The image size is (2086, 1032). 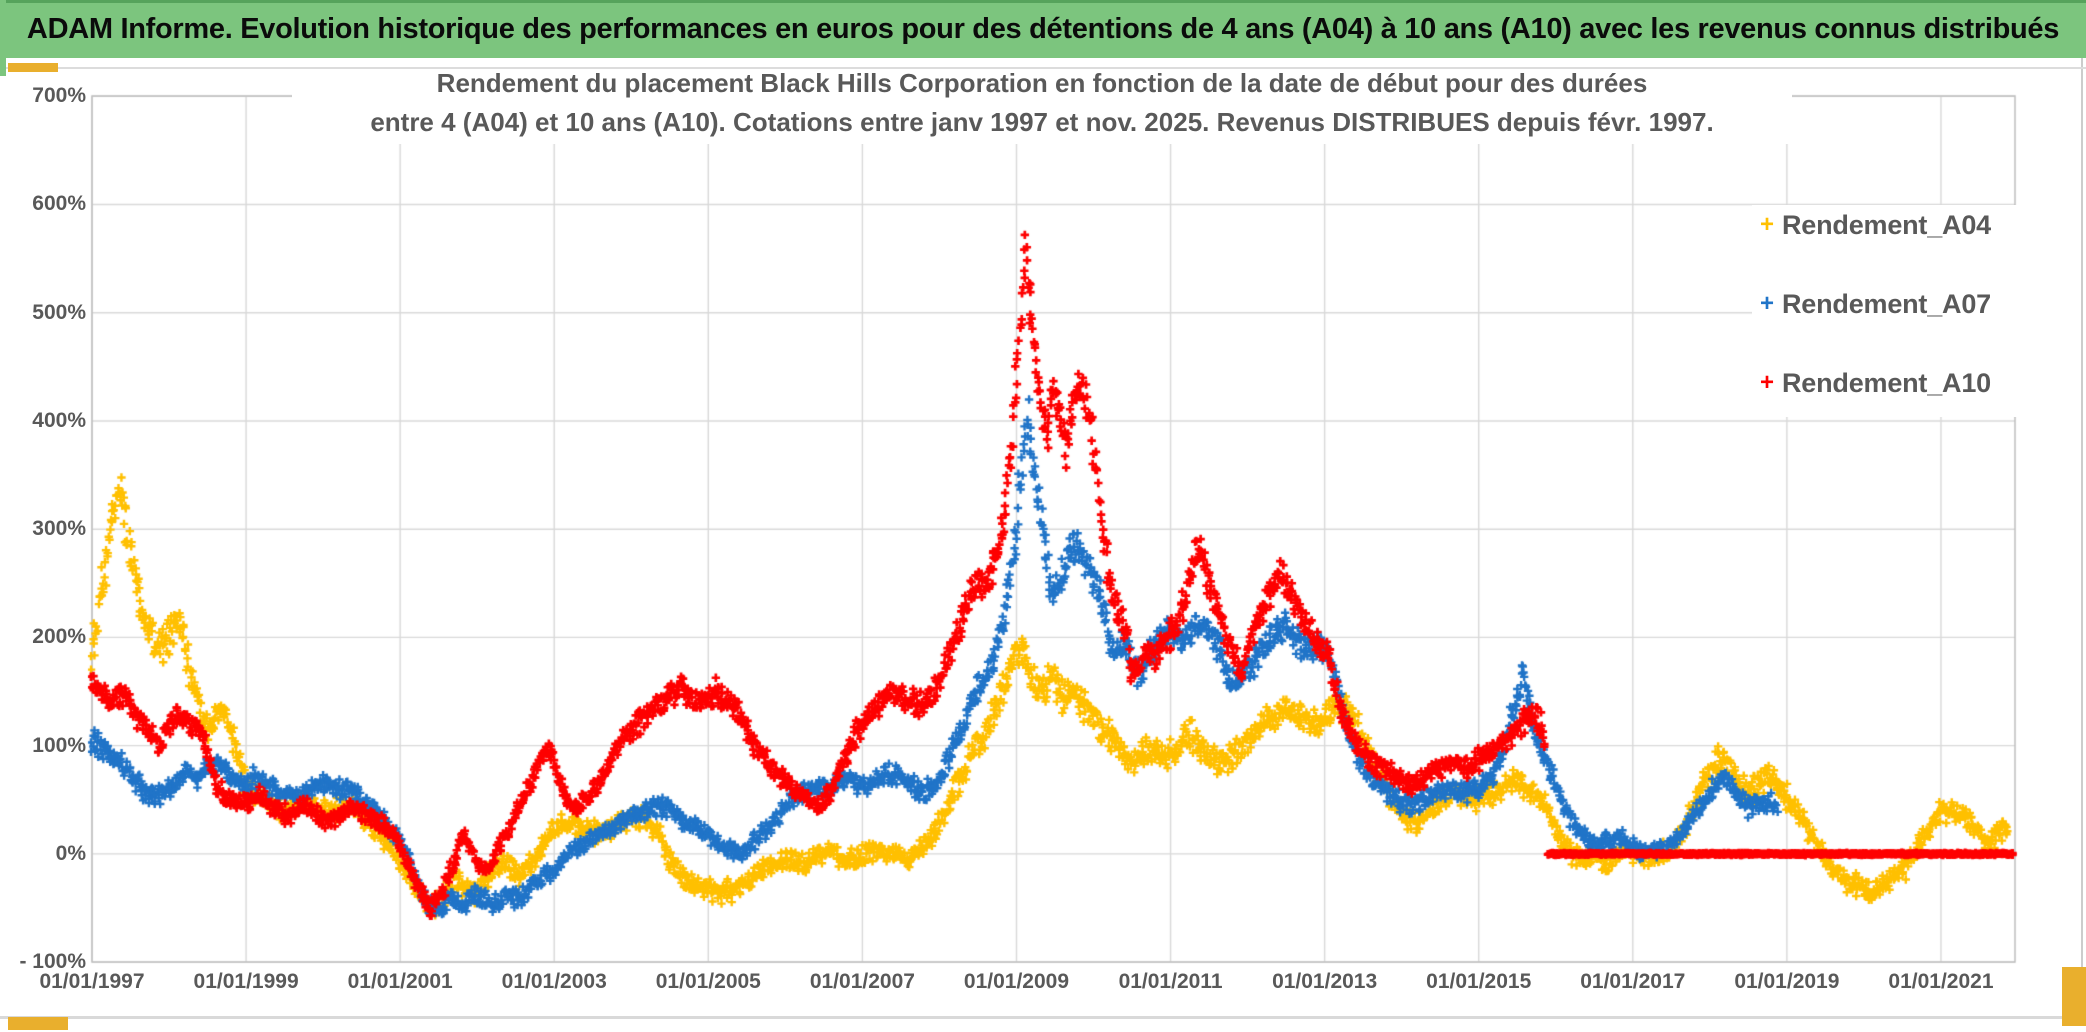 What do you see at coordinates (862, 981) in the screenshot?
I see `x-axis-tick-label: 01/01/2007` at bounding box center [862, 981].